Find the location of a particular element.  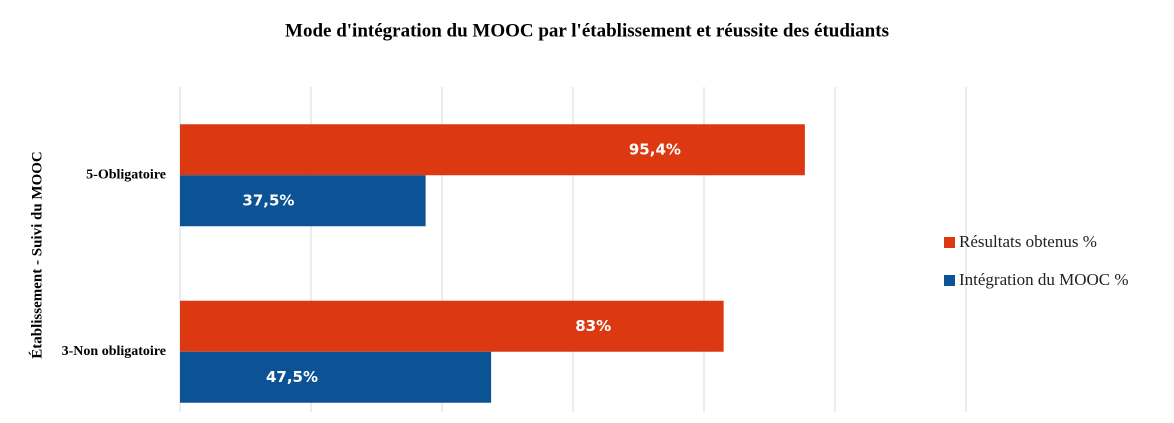

data-label: 95,4% is located at coordinates (655, 149).